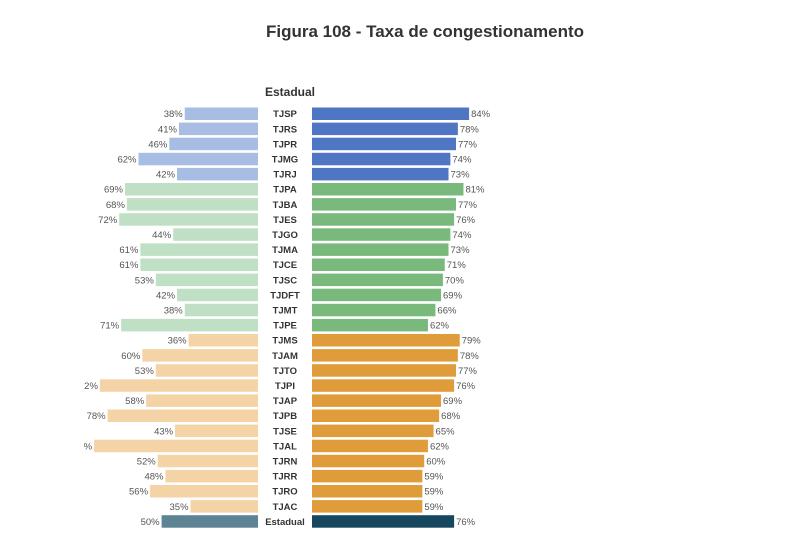  Describe the element at coordinates (385, 355) in the screenshot. I see `right-bar-tjam` at that location.